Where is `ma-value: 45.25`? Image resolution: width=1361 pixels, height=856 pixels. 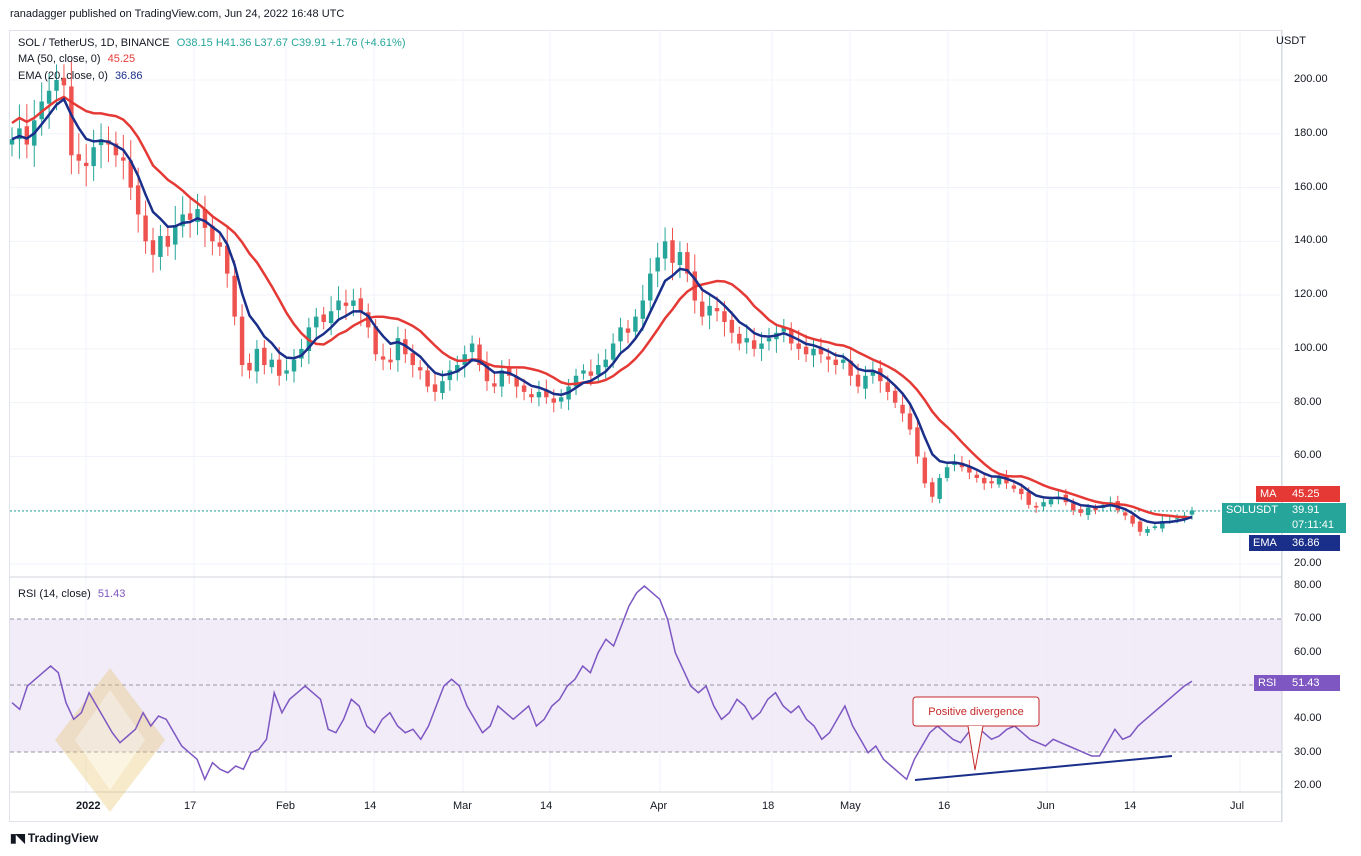 ma-value: 45.25 is located at coordinates (121, 59).